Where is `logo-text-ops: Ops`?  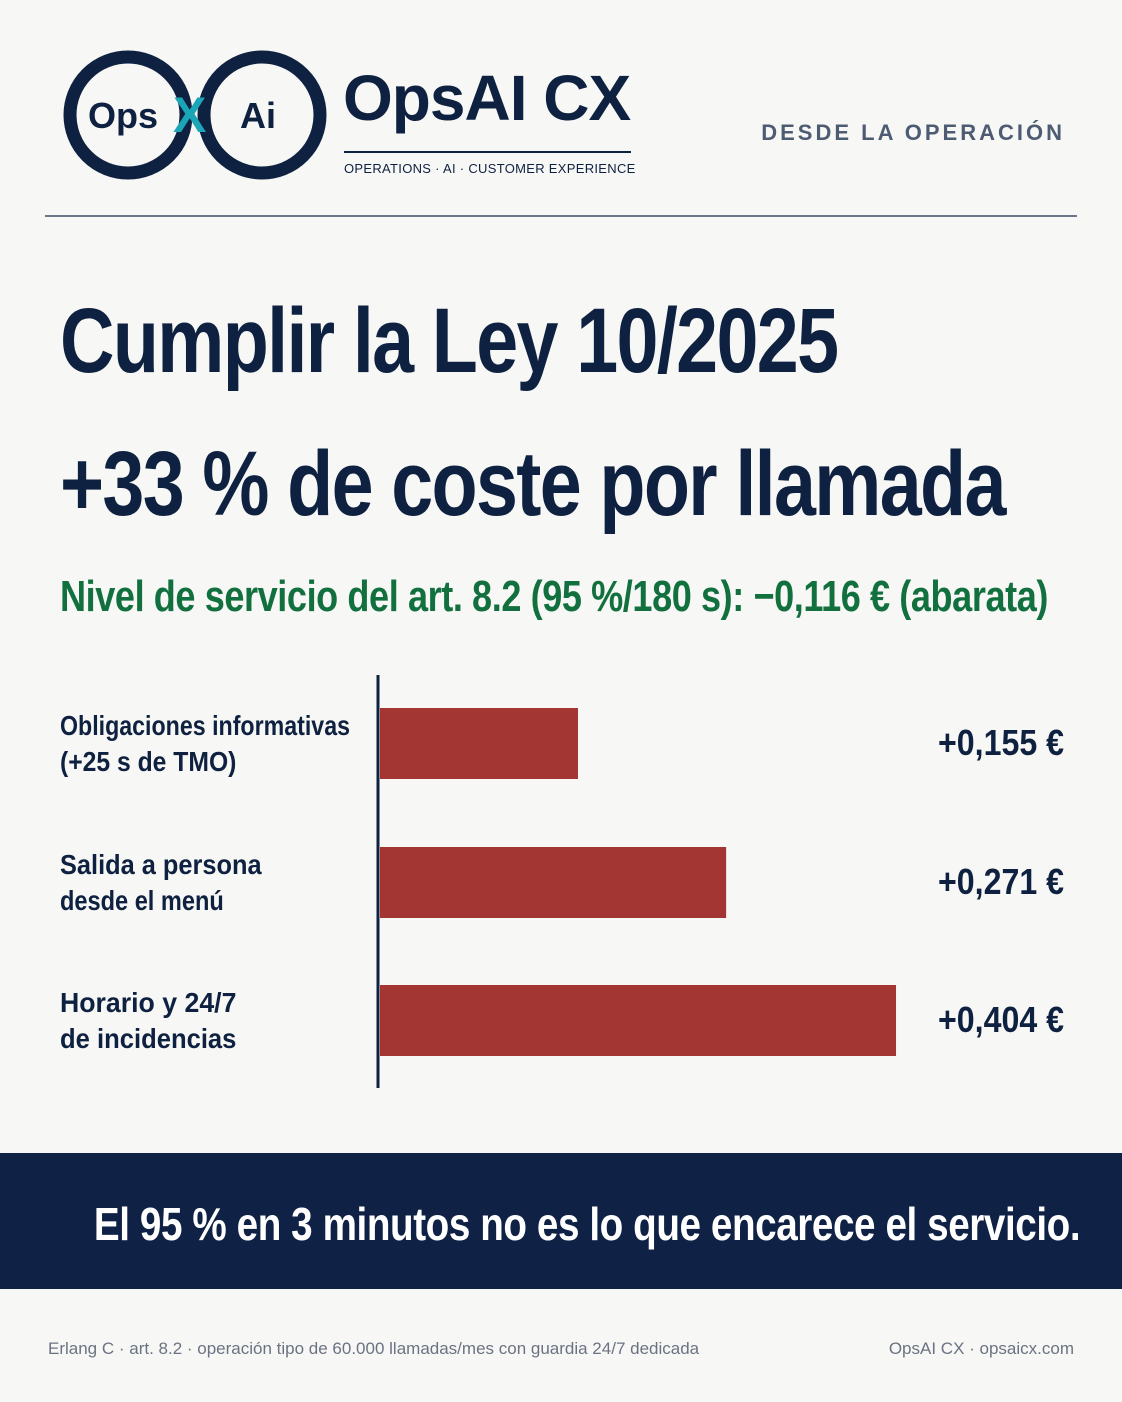
logo-text-ops: Ops is located at coordinates (123, 115).